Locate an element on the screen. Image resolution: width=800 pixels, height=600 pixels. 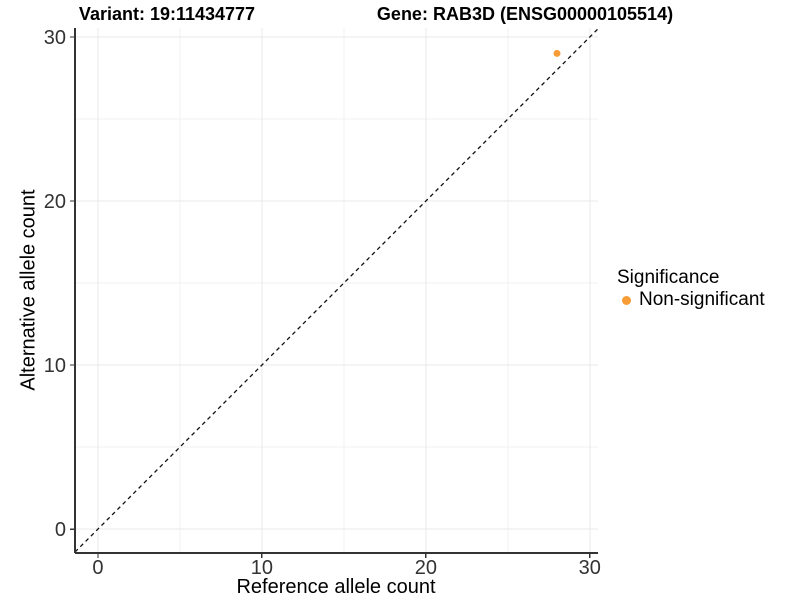
y-axis-title: Alternative allele count is located at coordinates (28, 290).